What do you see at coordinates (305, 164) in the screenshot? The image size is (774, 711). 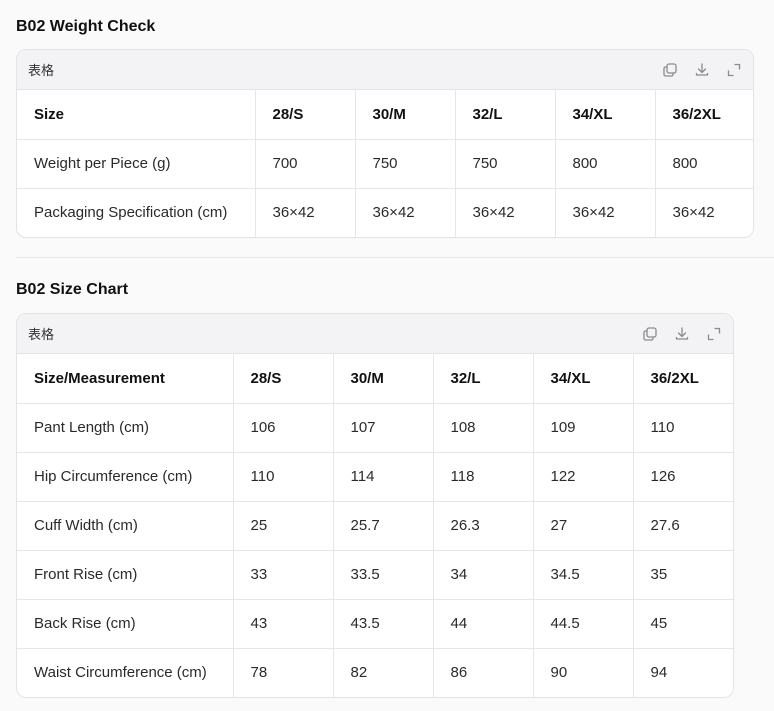 I see `table-cell: 700` at bounding box center [305, 164].